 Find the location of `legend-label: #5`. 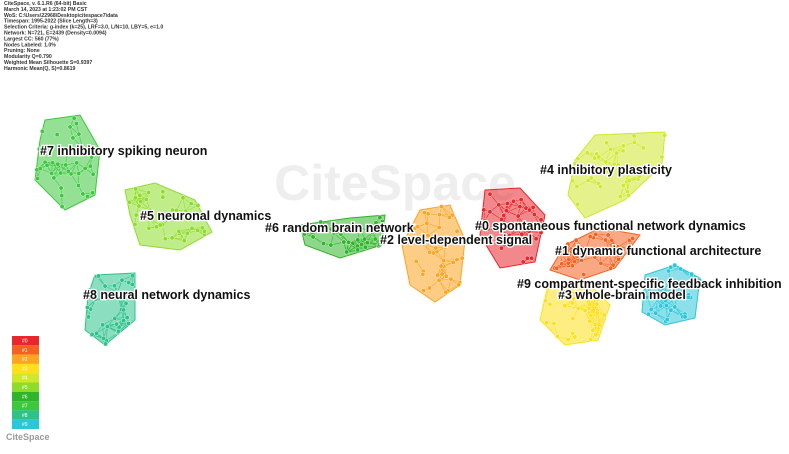

legend-label: #5 is located at coordinates (25, 388).